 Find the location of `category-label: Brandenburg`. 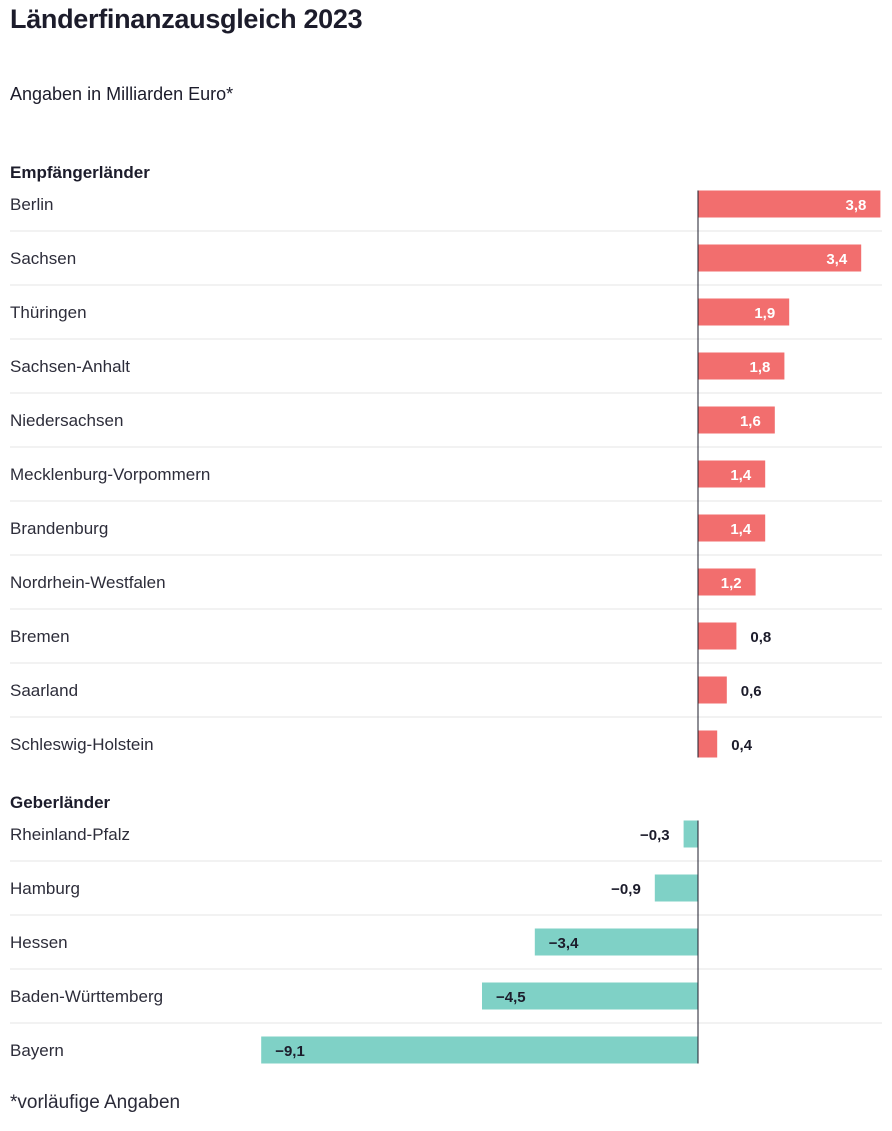

category-label: Brandenburg is located at coordinates (59, 528).